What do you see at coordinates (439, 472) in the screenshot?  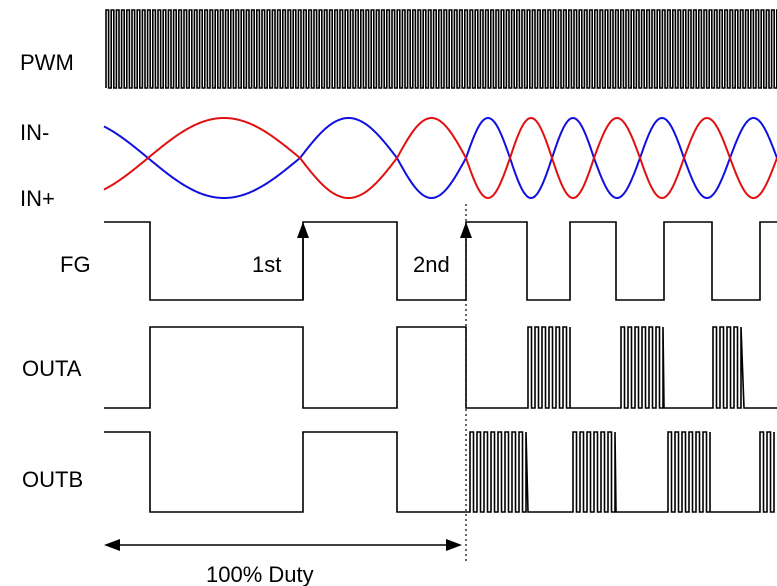 I see `outb-waveform` at bounding box center [439, 472].